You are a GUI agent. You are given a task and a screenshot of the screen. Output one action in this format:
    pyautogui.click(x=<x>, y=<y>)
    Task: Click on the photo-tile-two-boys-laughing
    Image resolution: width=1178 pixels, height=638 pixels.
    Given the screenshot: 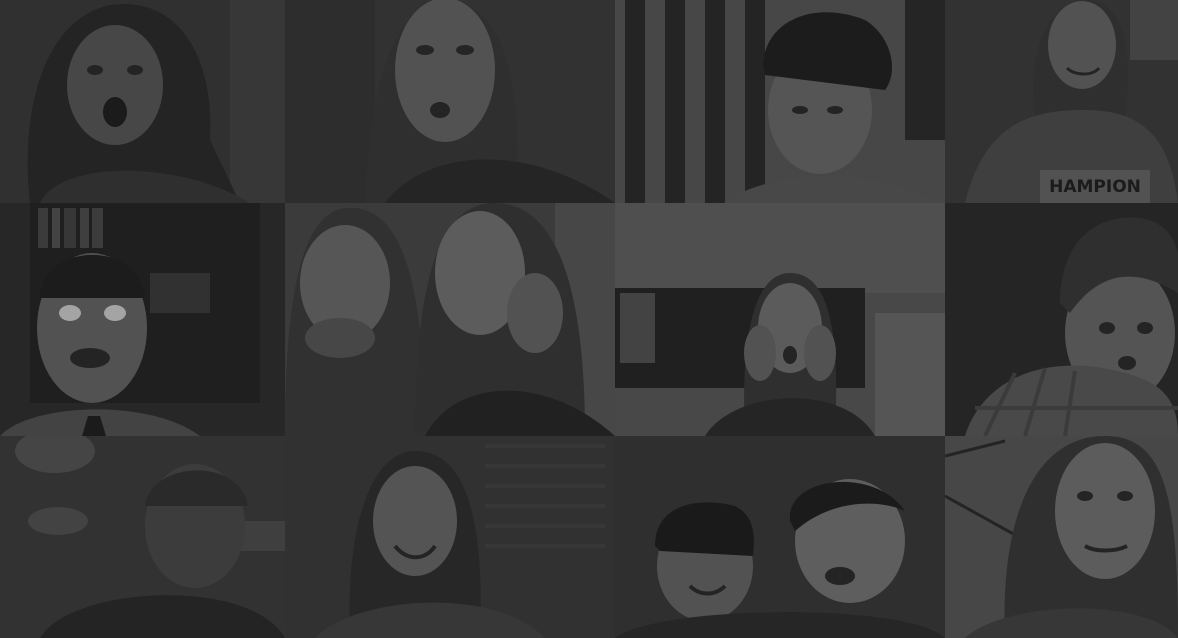 What is the action you would take?
    pyautogui.click(x=780, y=537)
    